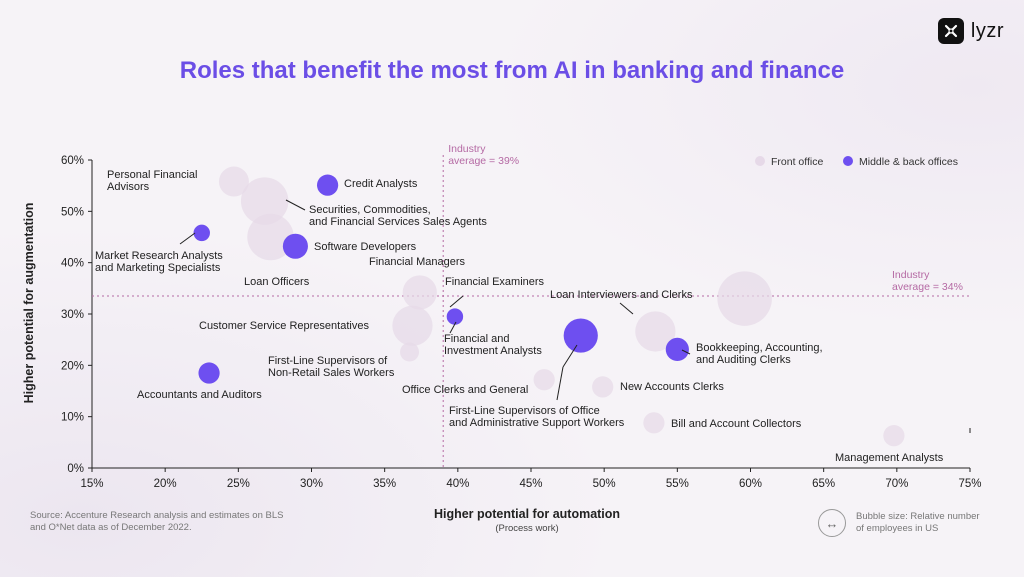  I want to click on legend-back-office-swatch, so click(848, 161).